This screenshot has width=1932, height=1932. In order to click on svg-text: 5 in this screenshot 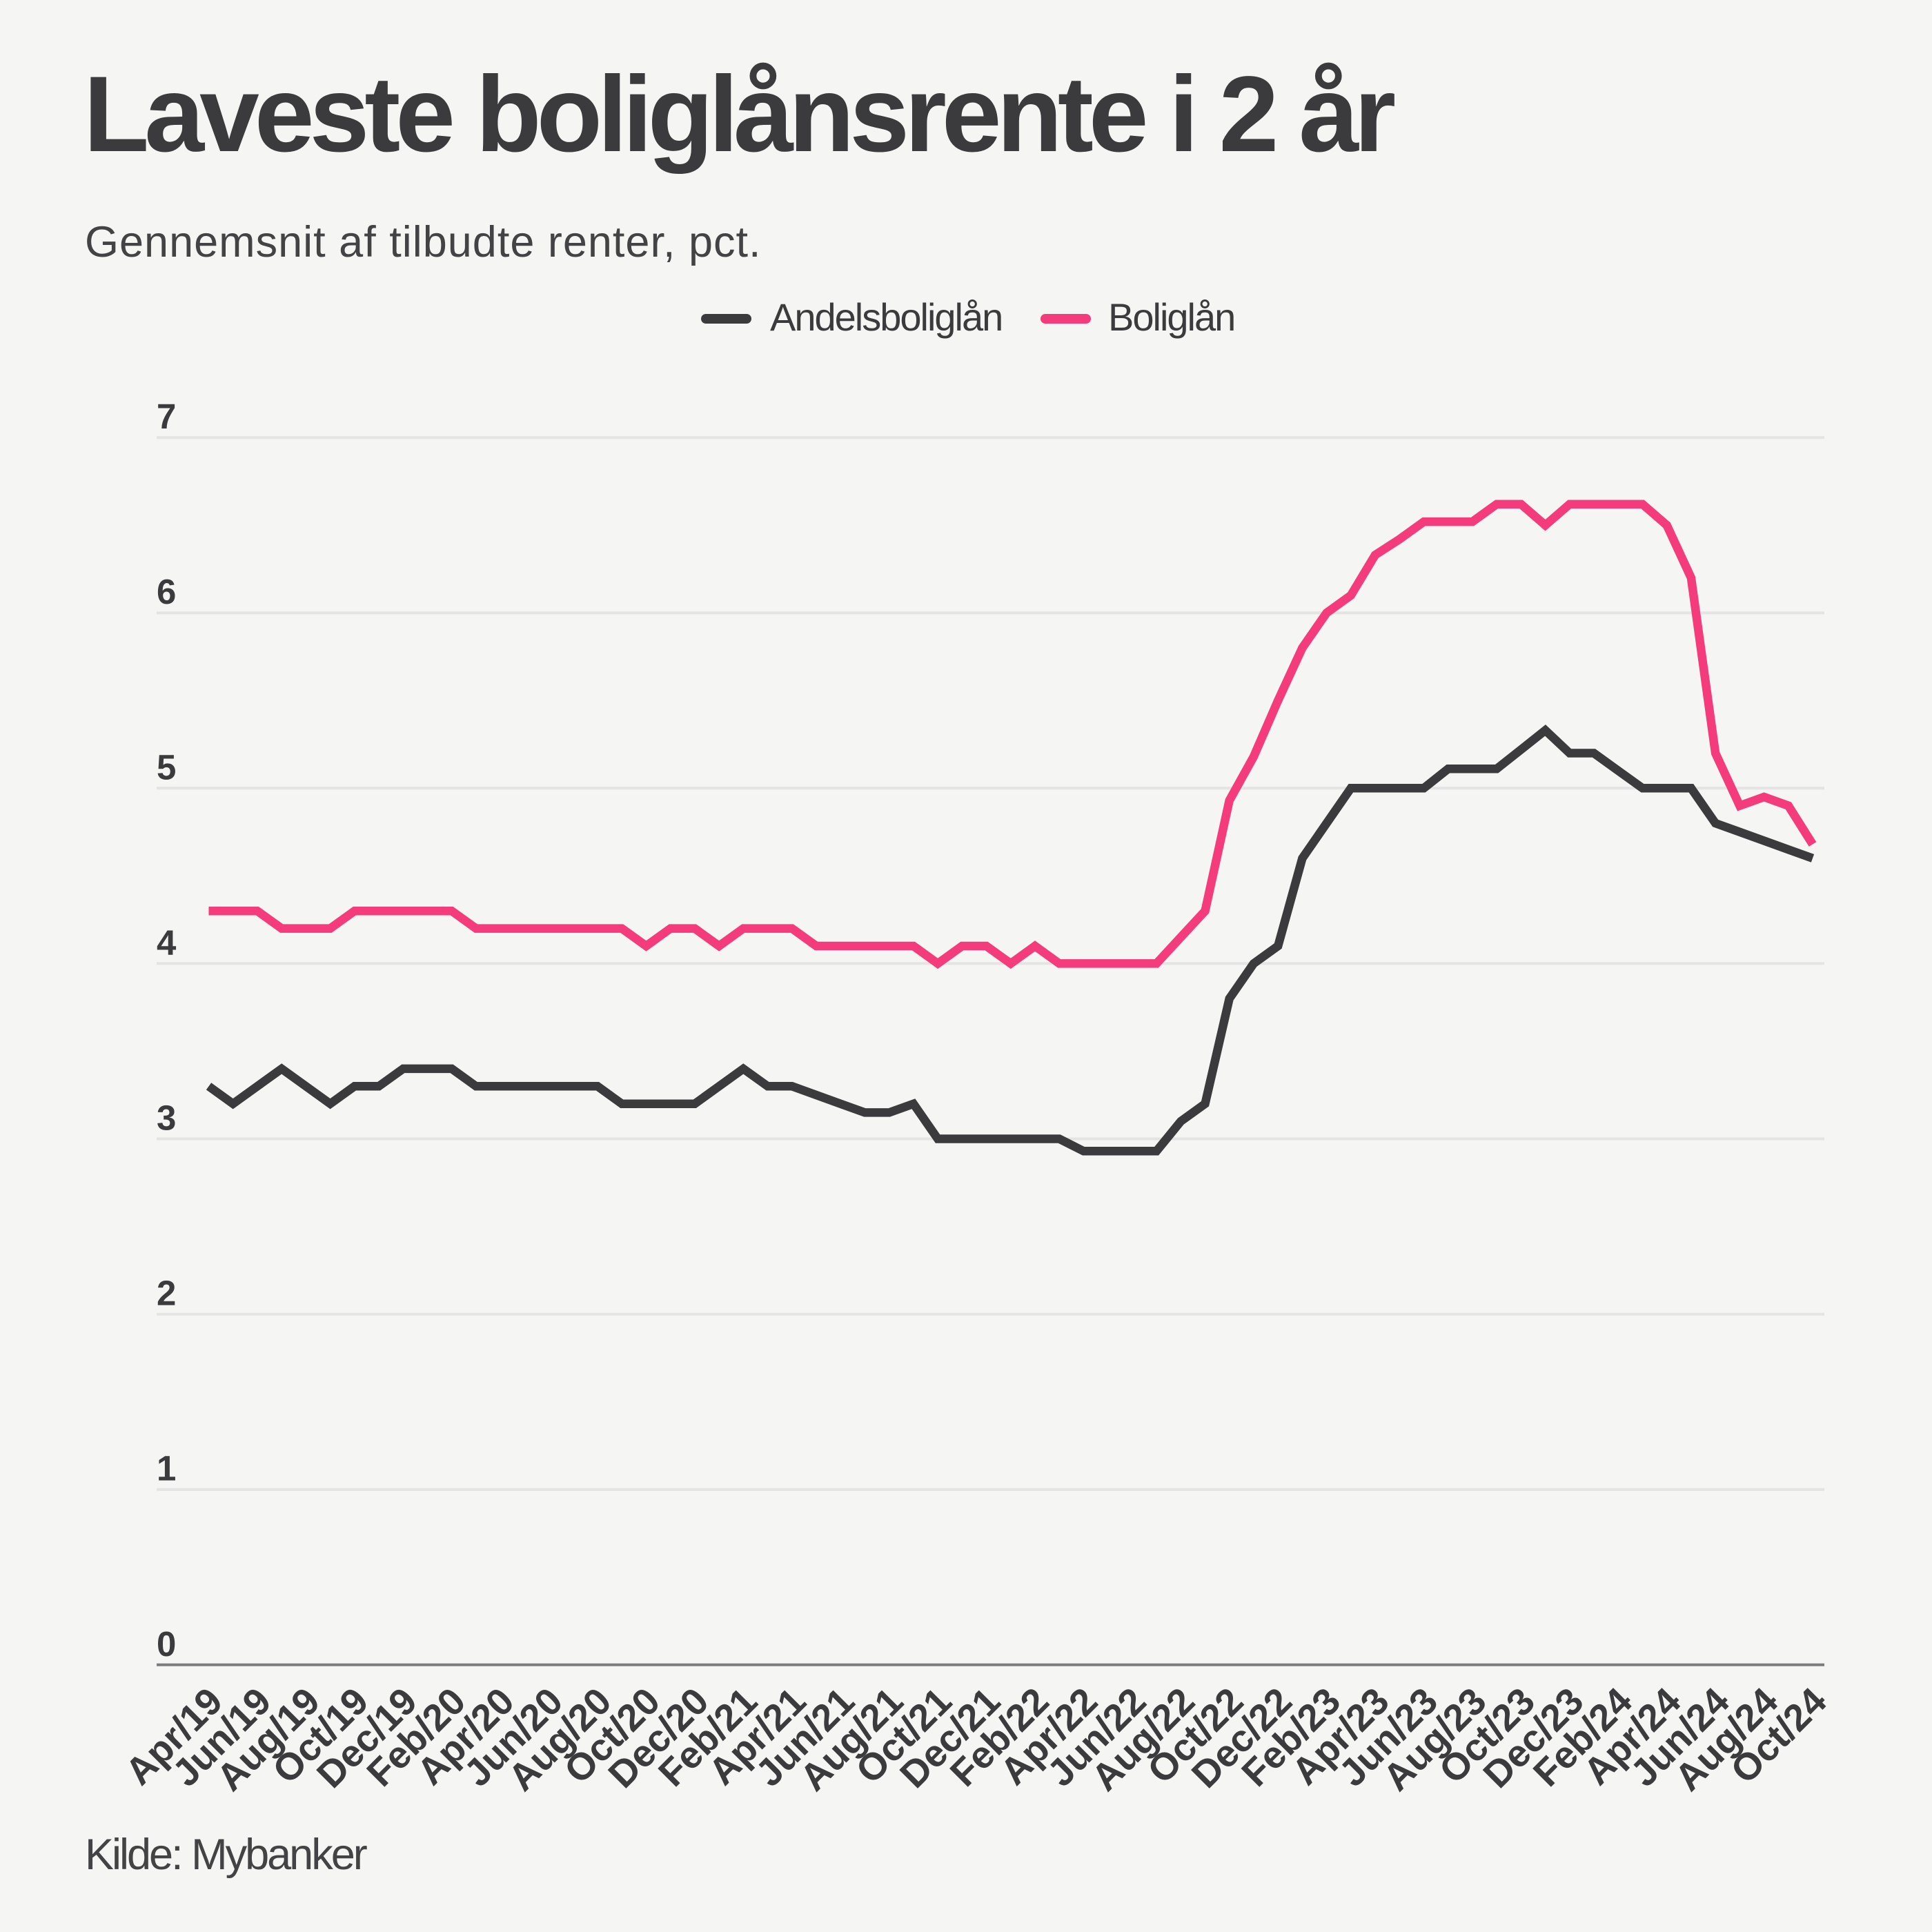, I will do `click(166, 767)`.